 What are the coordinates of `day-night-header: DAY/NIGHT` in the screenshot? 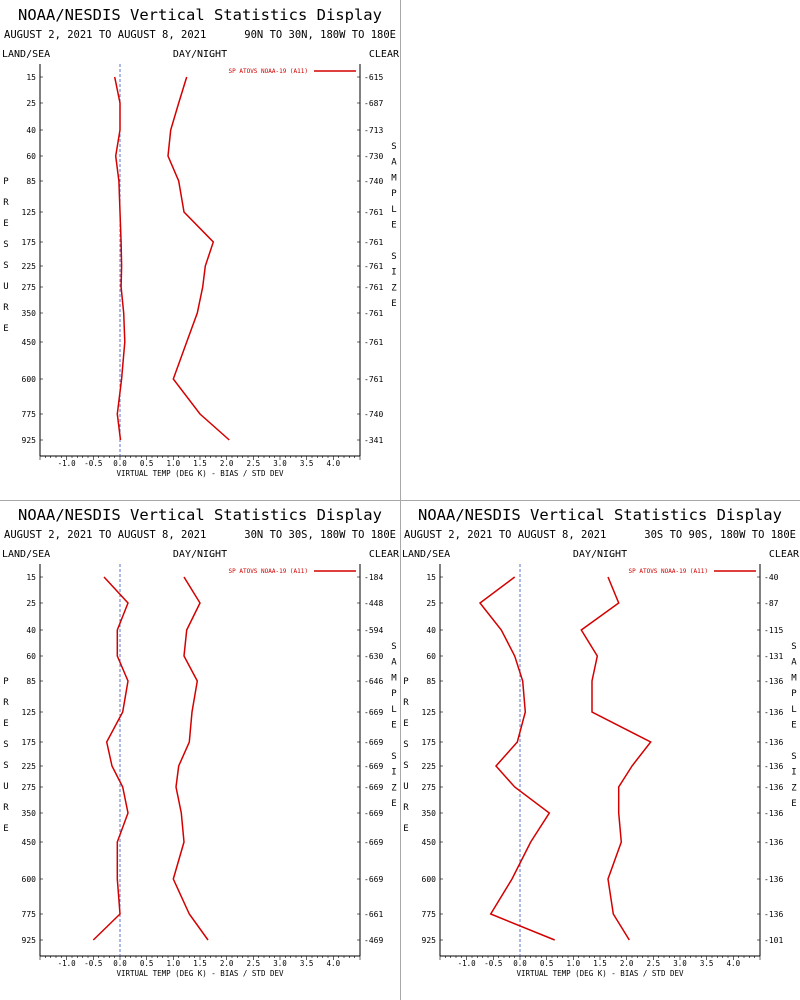 It's located at (200, 554).